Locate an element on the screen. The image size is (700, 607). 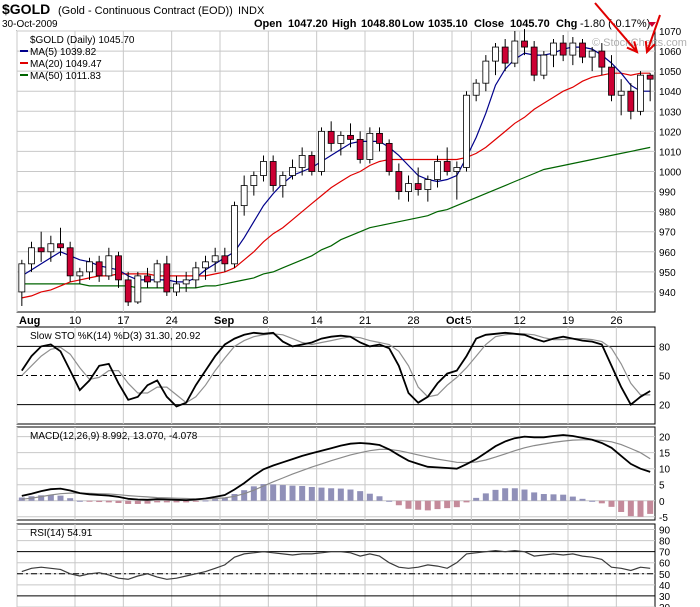
price-panel-legend-1: MA(5) 1039.82 is located at coordinates (63, 52).